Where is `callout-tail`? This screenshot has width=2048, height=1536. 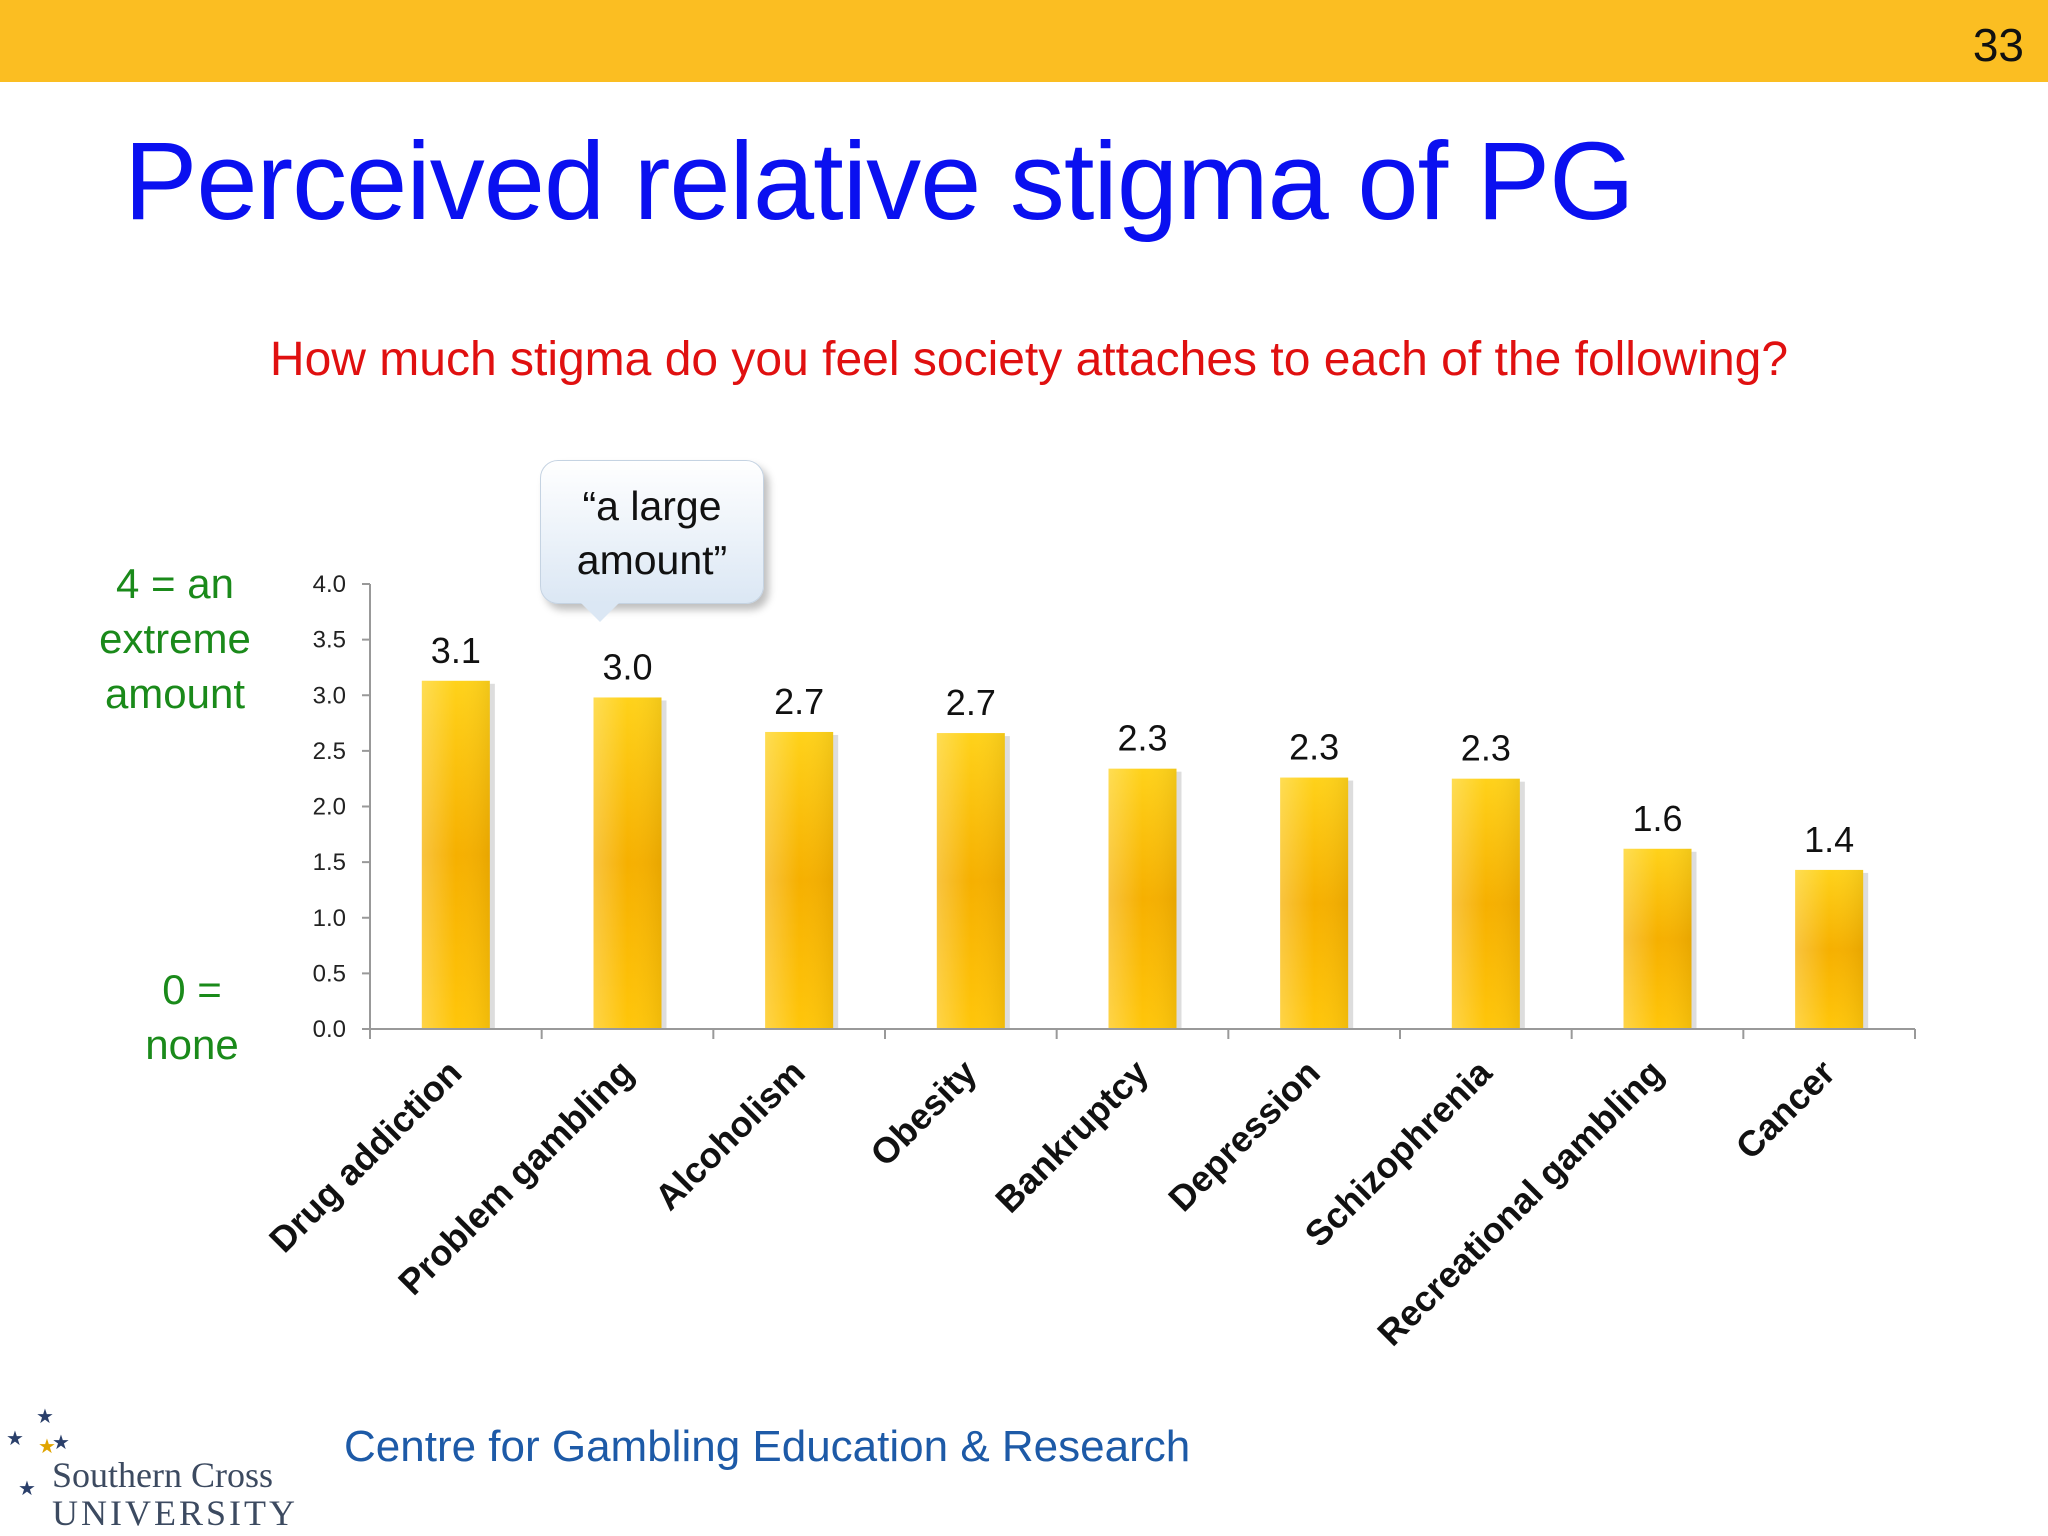
callout-tail is located at coordinates (600, 612).